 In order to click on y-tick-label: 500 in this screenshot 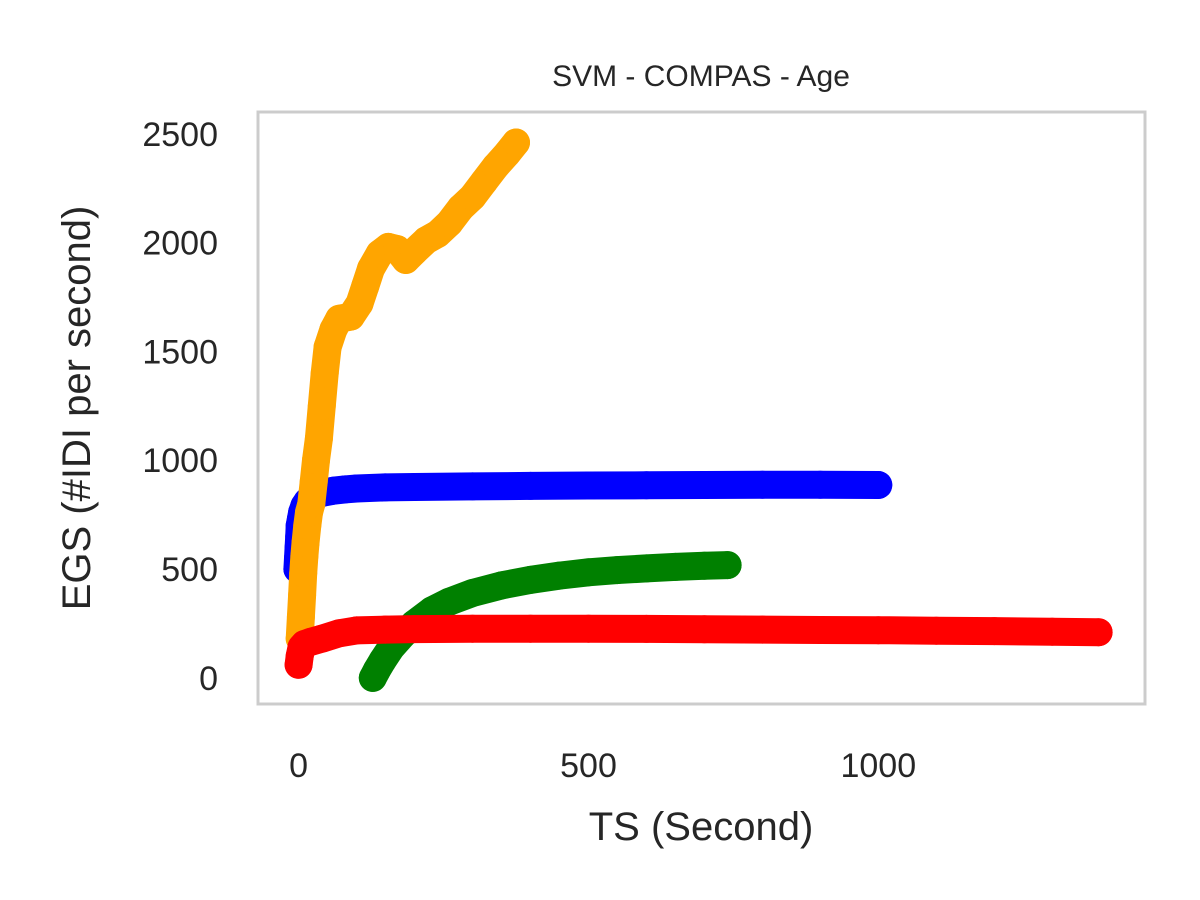, I will do `click(189, 570)`.